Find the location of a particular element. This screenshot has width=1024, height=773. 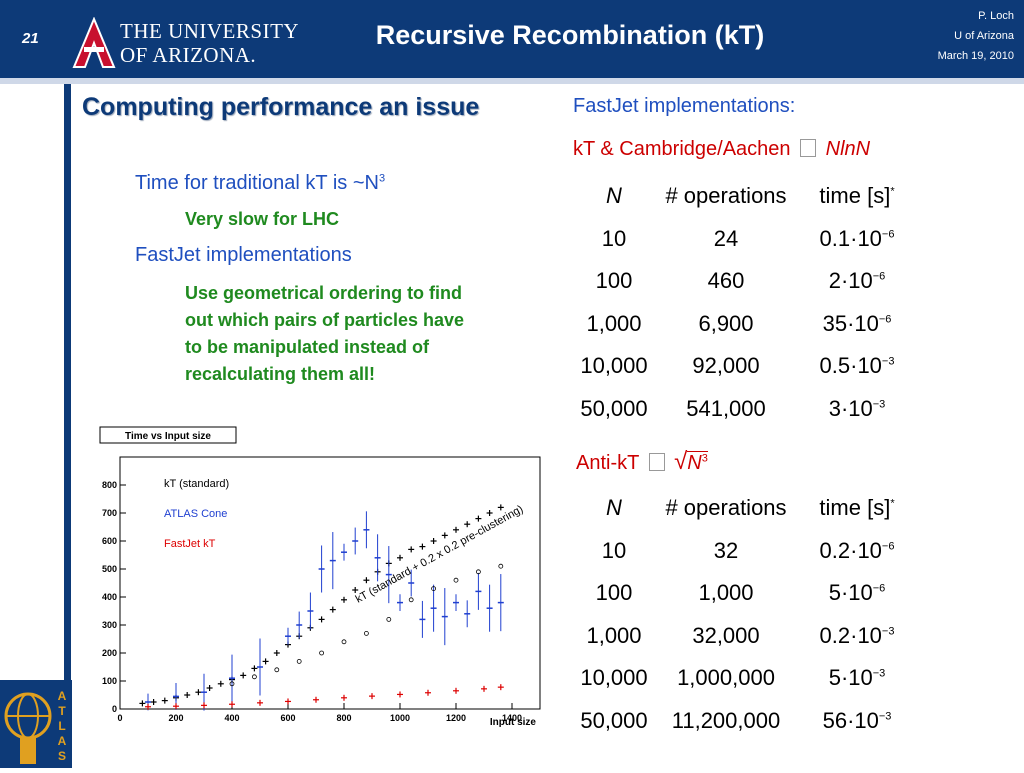

table-row: 100 460 2·10⁻⁶ is located at coordinates (745, 281).